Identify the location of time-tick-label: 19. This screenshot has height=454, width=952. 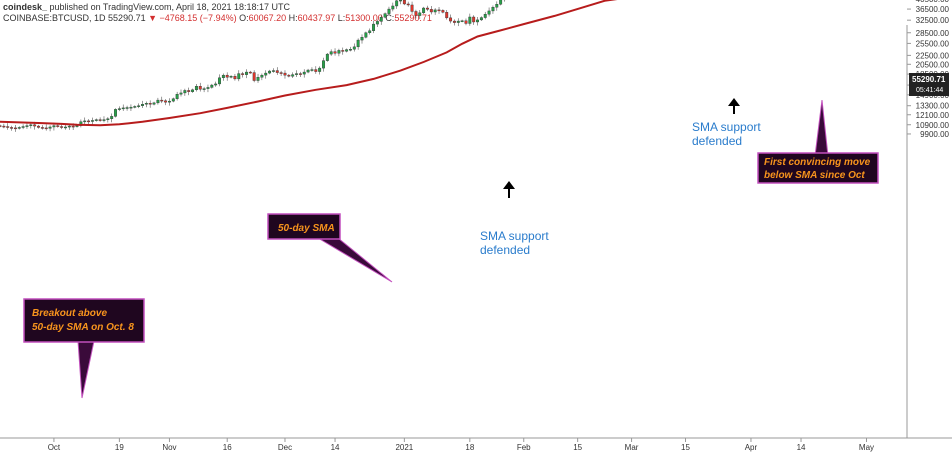
(119, 447).